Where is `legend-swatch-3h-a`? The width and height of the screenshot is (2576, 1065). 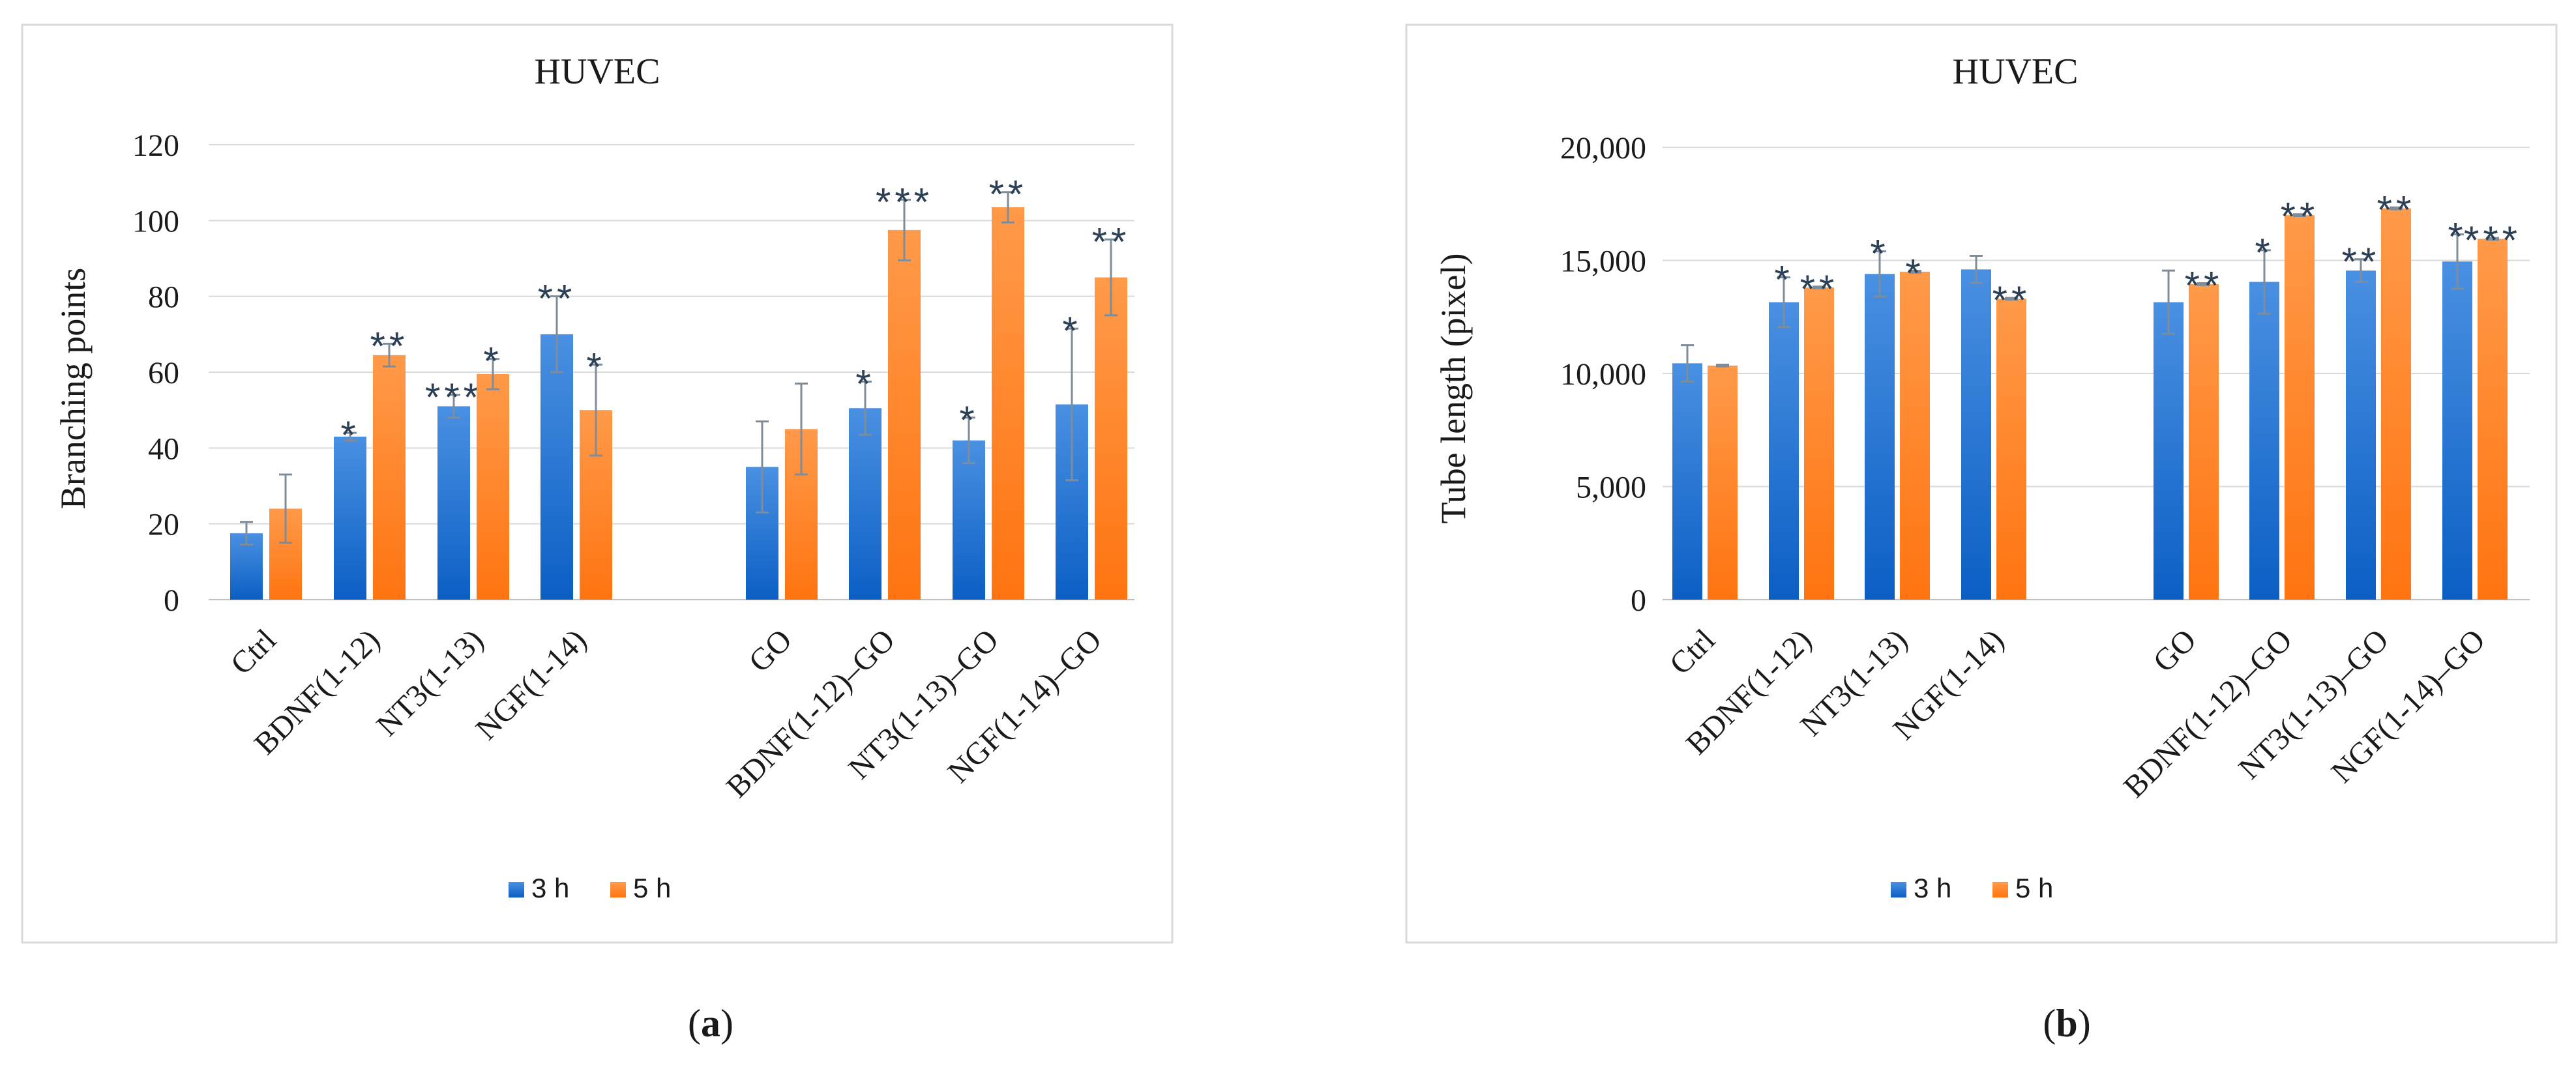
legend-swatch-3h-a is located at coordinates (516, 889).